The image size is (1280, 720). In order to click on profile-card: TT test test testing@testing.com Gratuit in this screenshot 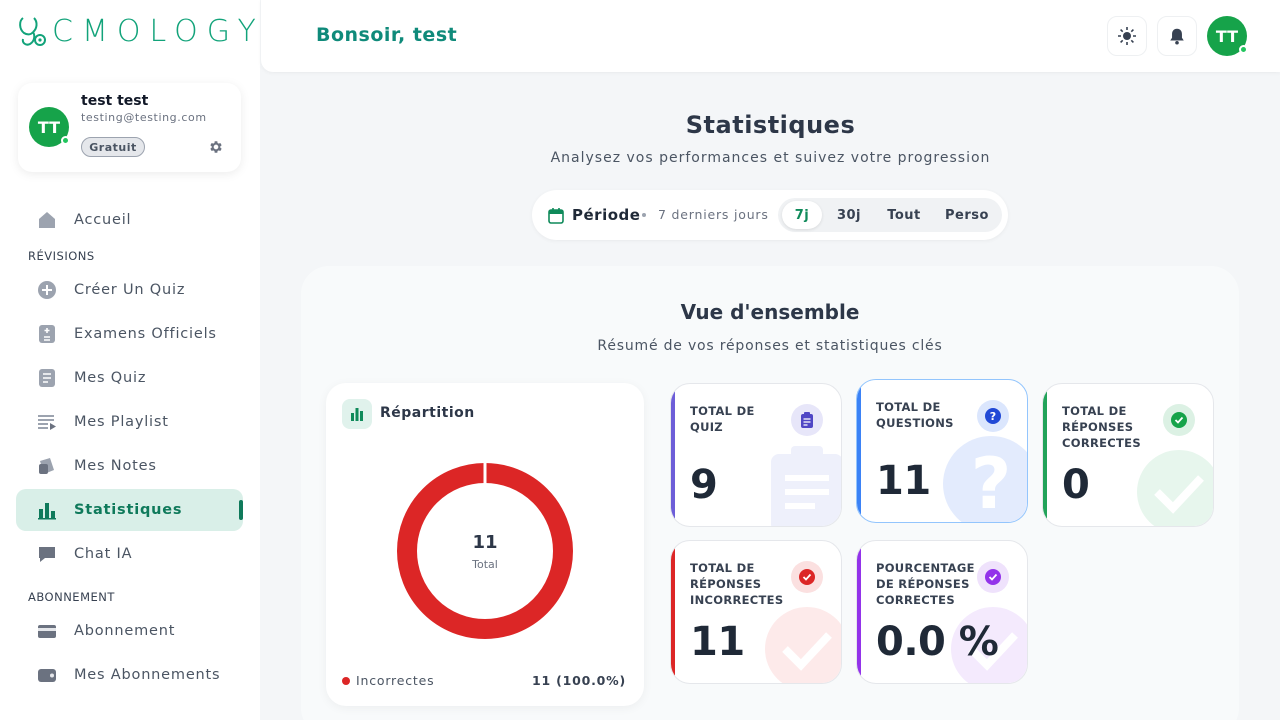, I will do `click(129, 127)`.